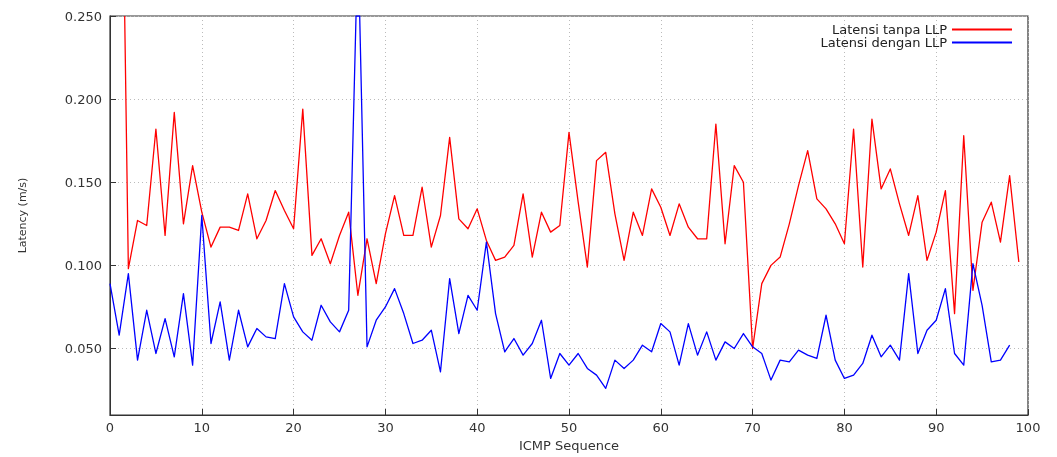 The height and width of the screenshot is (457, 1057). Describe the element at coordinates (83, 99) in the screenshot. I see `y-tick-label: 0.200` at that location.